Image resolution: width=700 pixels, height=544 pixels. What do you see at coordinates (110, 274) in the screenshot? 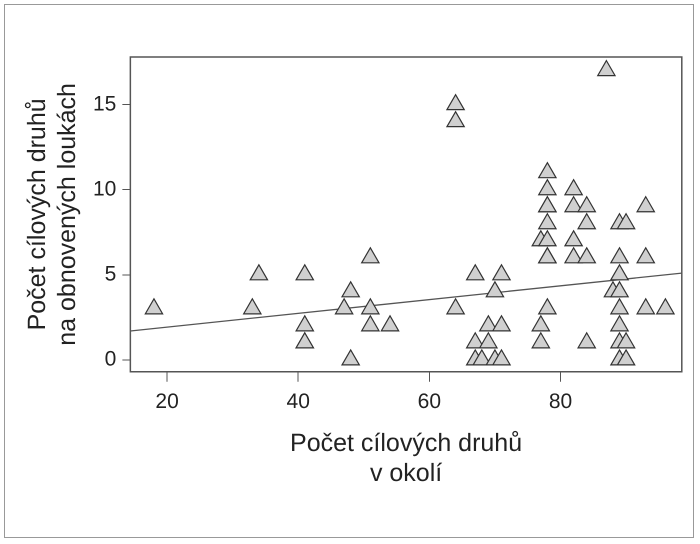
I see `y-tick-label: 5` at bounding box center [110, 274].